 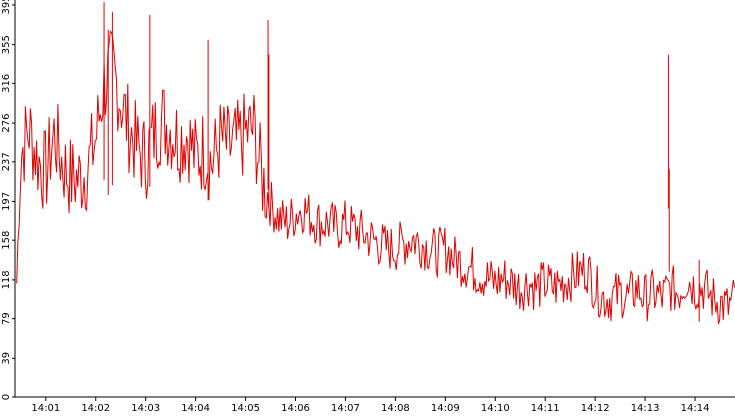 What do you see at coordinates (6, 44) in the screenshot?
I see `y-tick-label-9: 355` at bounding box center [6, 44].